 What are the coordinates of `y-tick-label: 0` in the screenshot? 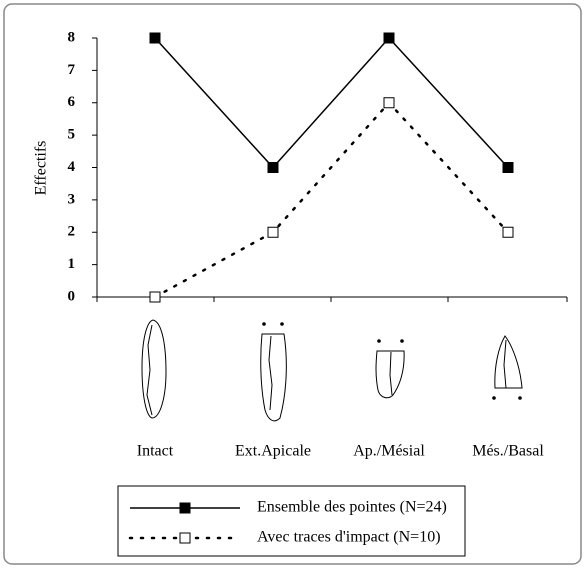 It's located at (72, 296).